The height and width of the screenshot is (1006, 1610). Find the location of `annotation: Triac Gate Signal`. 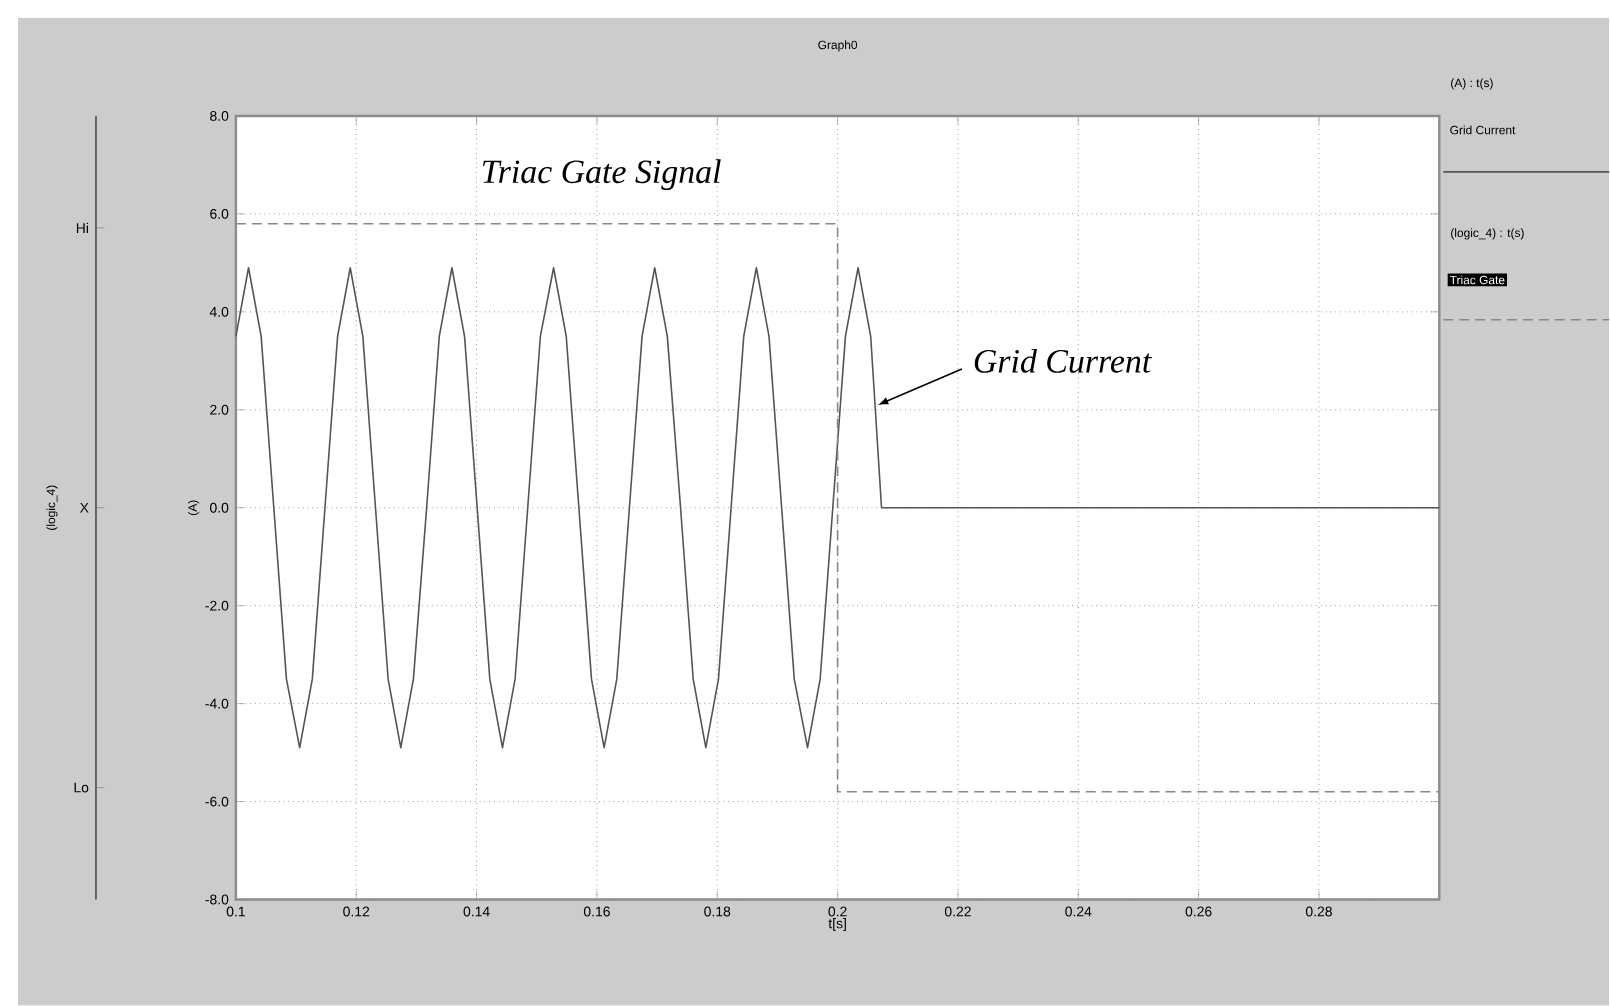

annotation: Triac Gate Signal is located at coordinates (601, 175).